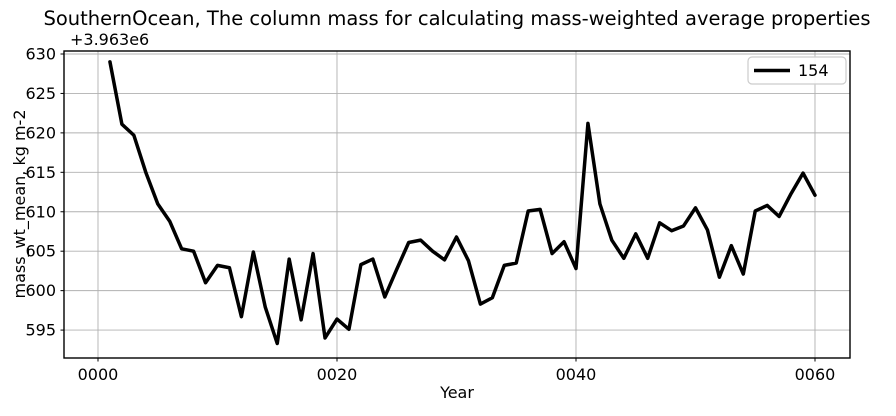  I want to click on y-tick-label: 620, so click(40, 132).